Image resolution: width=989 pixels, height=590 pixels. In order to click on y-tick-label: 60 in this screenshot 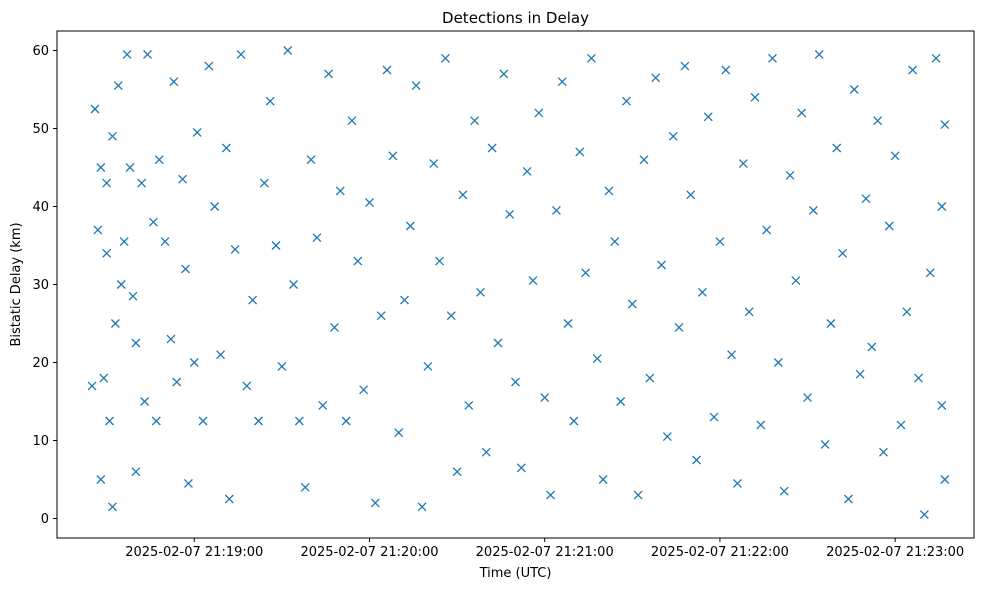, I will do `click(40, 51)`.